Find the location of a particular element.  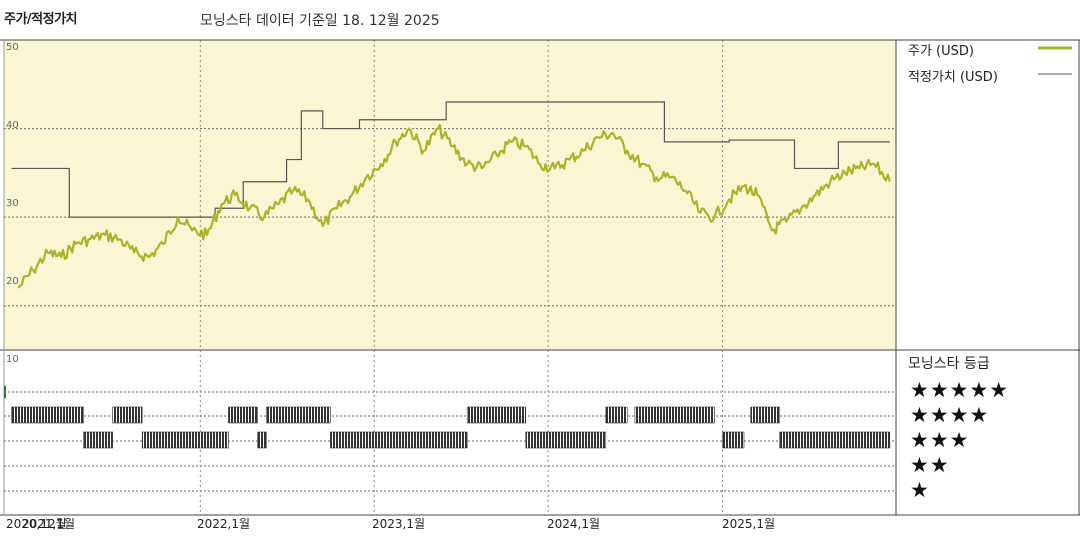

x-tick-label: 2023,1월 is located at coordinates (399, 524).